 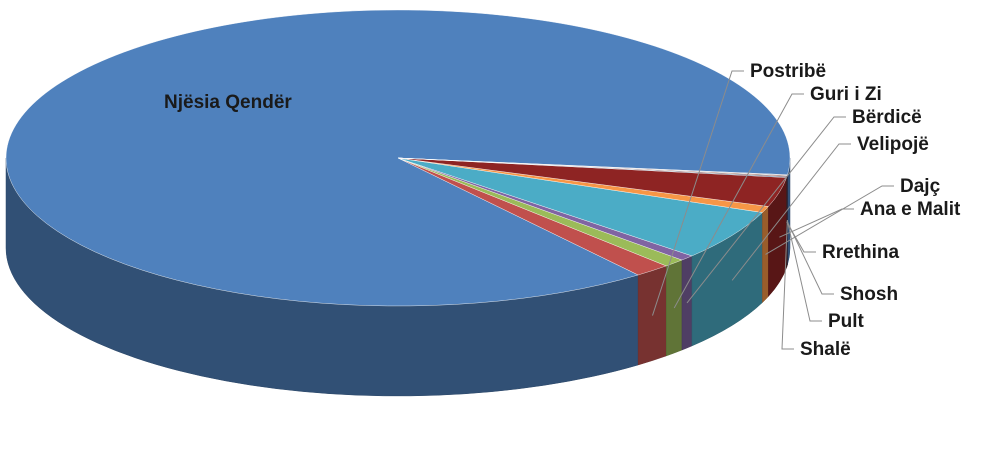 What do you see at coordinates (846, 94) in the screenshot?
I see `slice-label-2: Guri i Zi` at bounding box center [846, 94].